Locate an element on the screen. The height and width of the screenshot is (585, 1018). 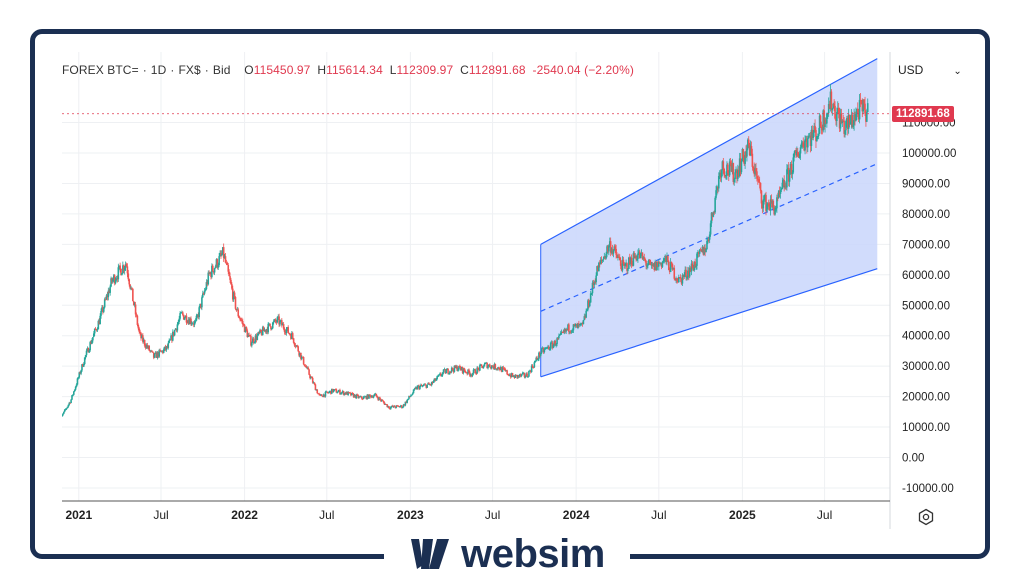
last-price-tag: 112891.68 is located at coordinates (923, 114).